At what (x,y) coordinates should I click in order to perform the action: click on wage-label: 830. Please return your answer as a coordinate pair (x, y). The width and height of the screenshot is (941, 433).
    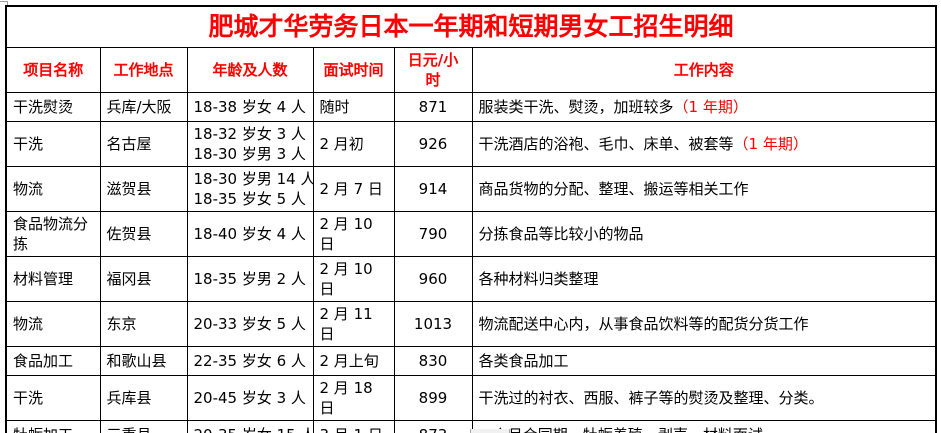
    Looking at the image, I should click on (433, 361).